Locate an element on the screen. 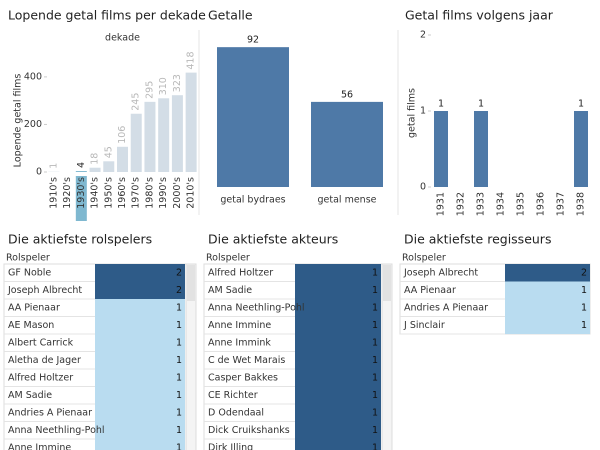  y-tick-label: 2 is located at coordinates (423, 35).